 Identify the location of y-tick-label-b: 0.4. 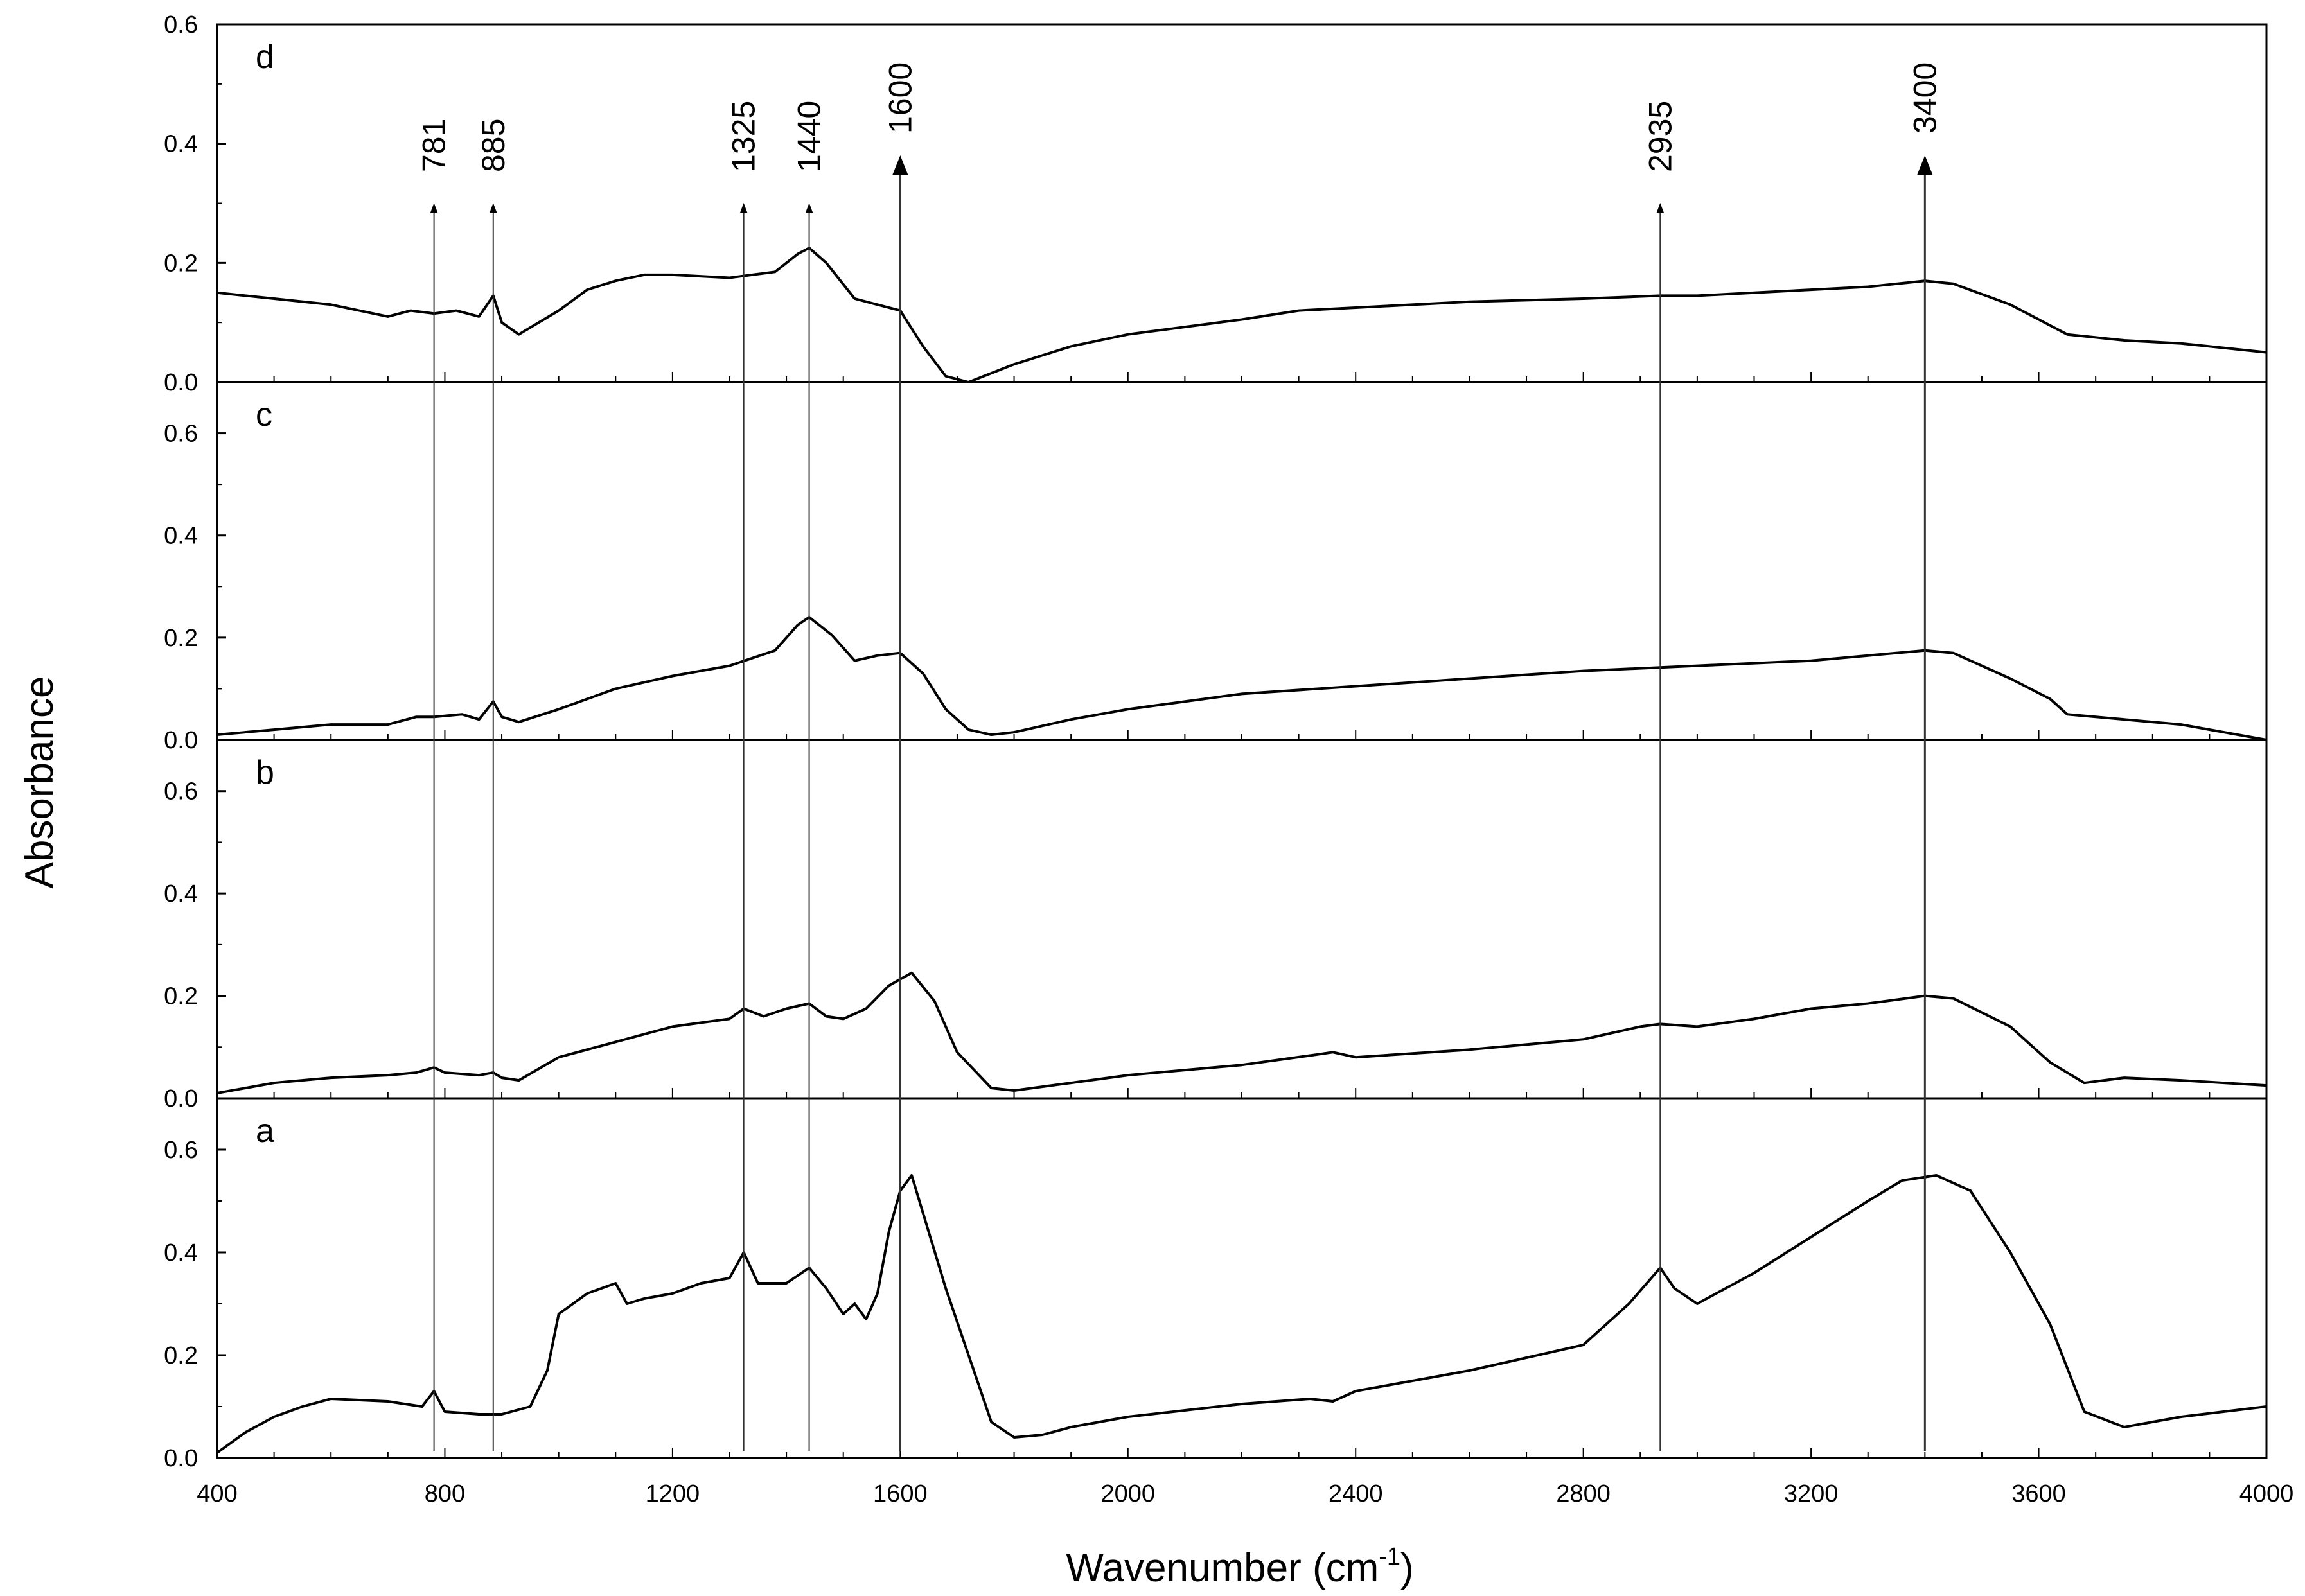
(181, 894).